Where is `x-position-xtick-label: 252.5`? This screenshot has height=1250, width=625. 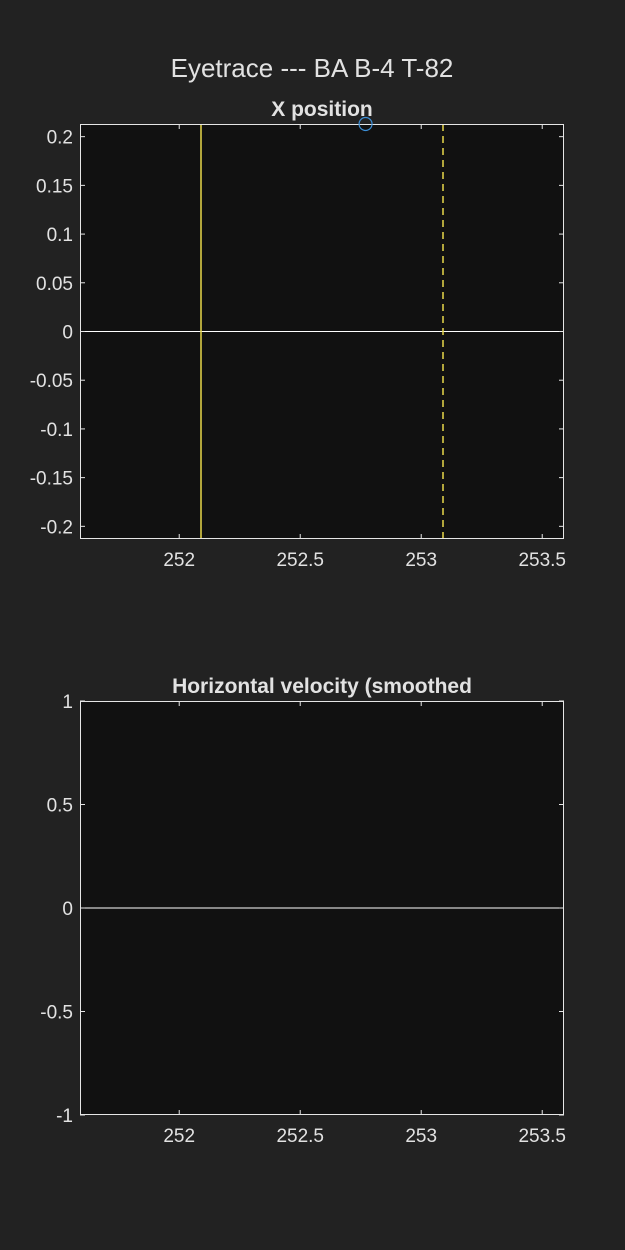 x-position-xtick-label: 252.5 is located at coordinates (300, 560).